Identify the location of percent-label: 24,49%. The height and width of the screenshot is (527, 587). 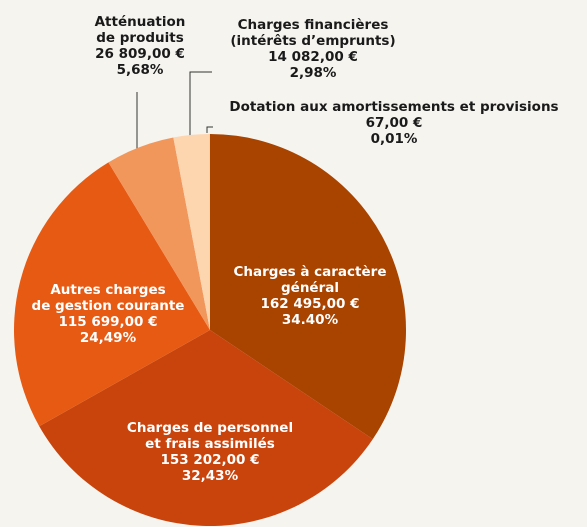
(108, 338).